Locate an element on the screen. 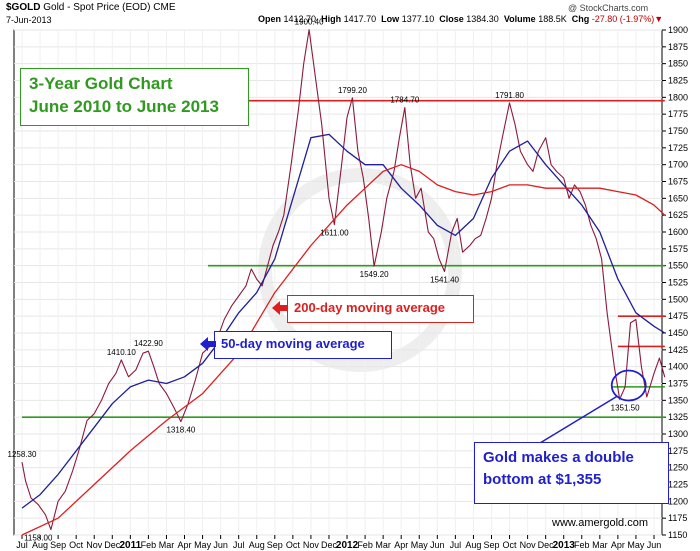 The height and width of the screenshot is (551, 700). double-bottom-callout: Gold makes a double bottom at $1,355 is located at coordinates (571, 473).